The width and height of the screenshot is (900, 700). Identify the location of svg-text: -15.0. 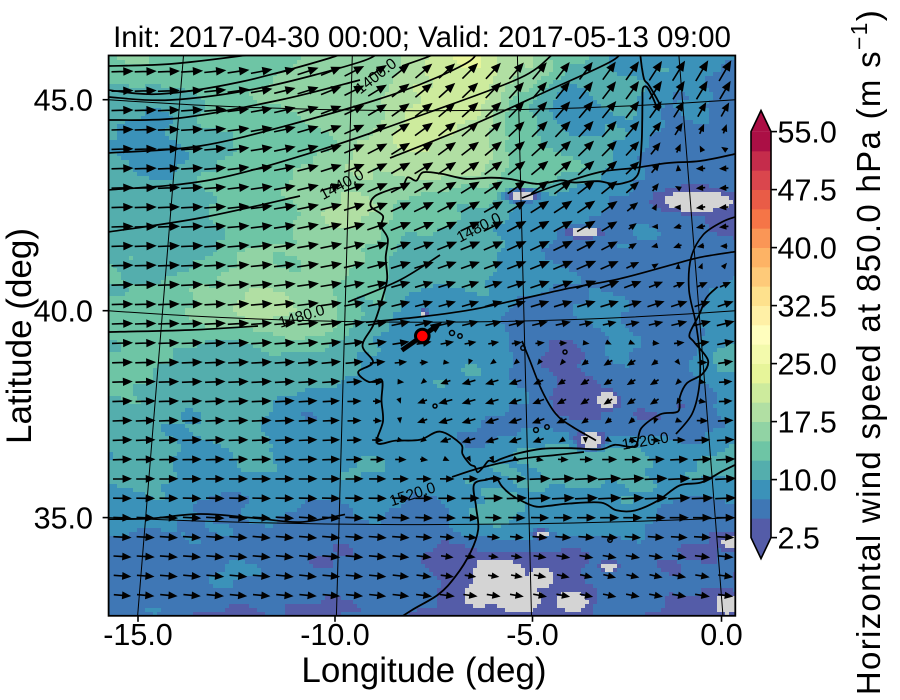
(138, 635).